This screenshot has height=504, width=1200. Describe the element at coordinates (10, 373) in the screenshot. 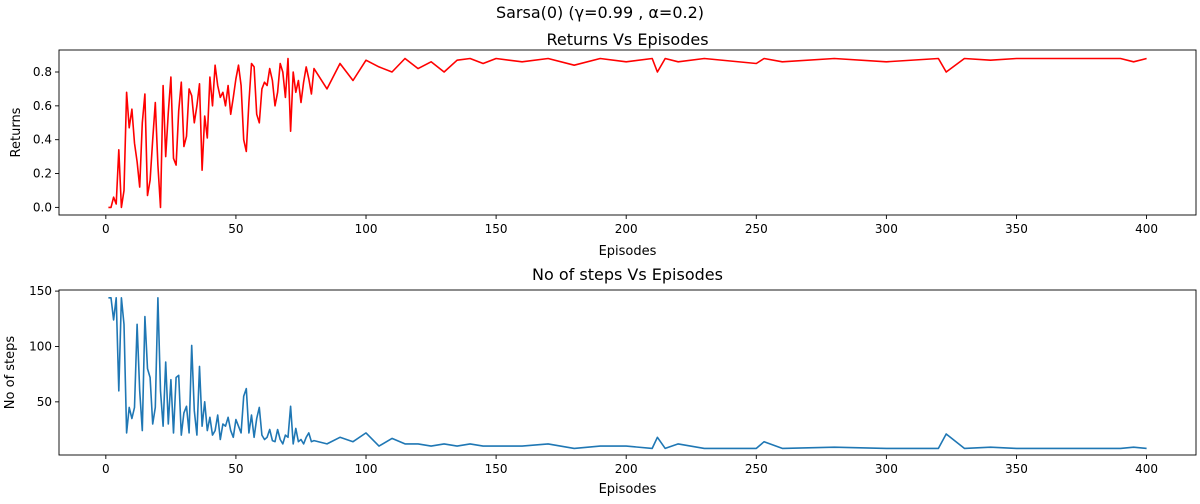

I see `y-axis-label: No of steps` at that location.